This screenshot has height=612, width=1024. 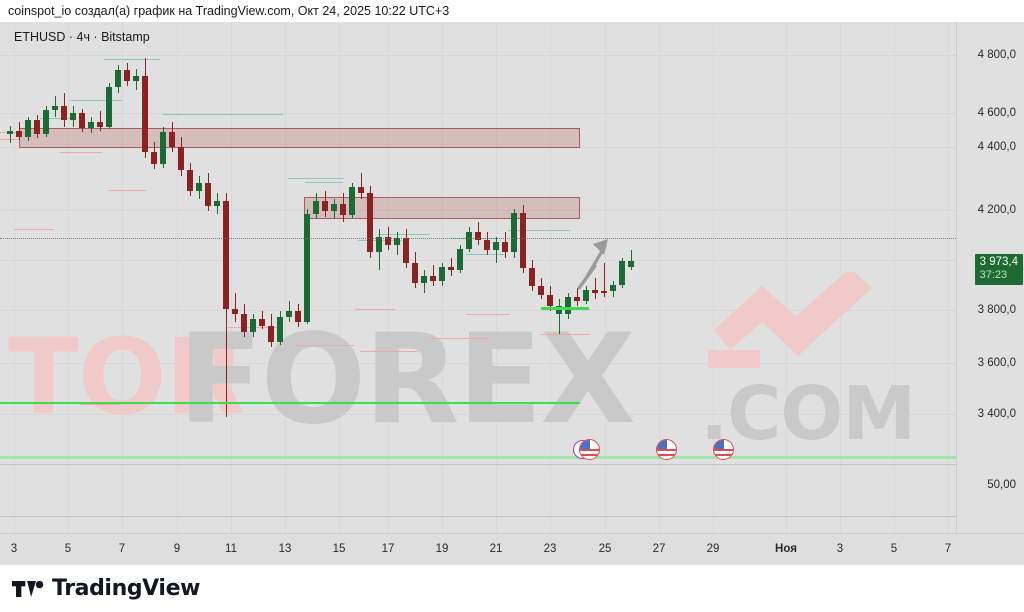 What do you see at coordinates (28, 588) in the screenshot?
I see `tradingview-logo-icon` at bounding box center [28, 588].